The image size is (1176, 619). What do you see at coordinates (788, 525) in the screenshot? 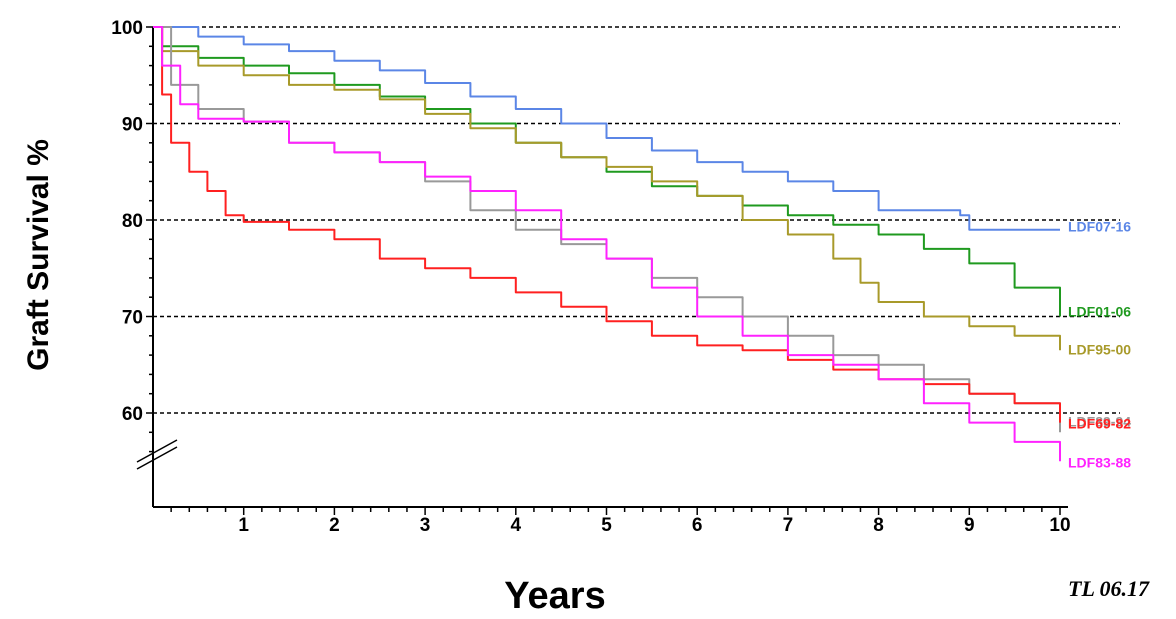
I see `x-tick-label-7: 7` at bounding box center [788, 525].